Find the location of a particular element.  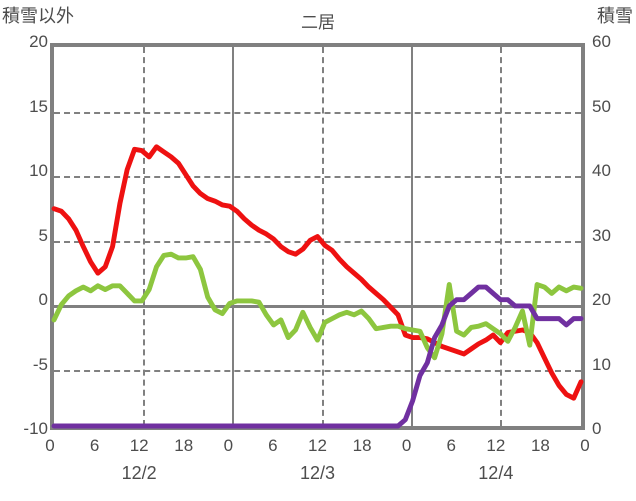

y-axis-tick-left: 5 is located at coordinates (43, 235).